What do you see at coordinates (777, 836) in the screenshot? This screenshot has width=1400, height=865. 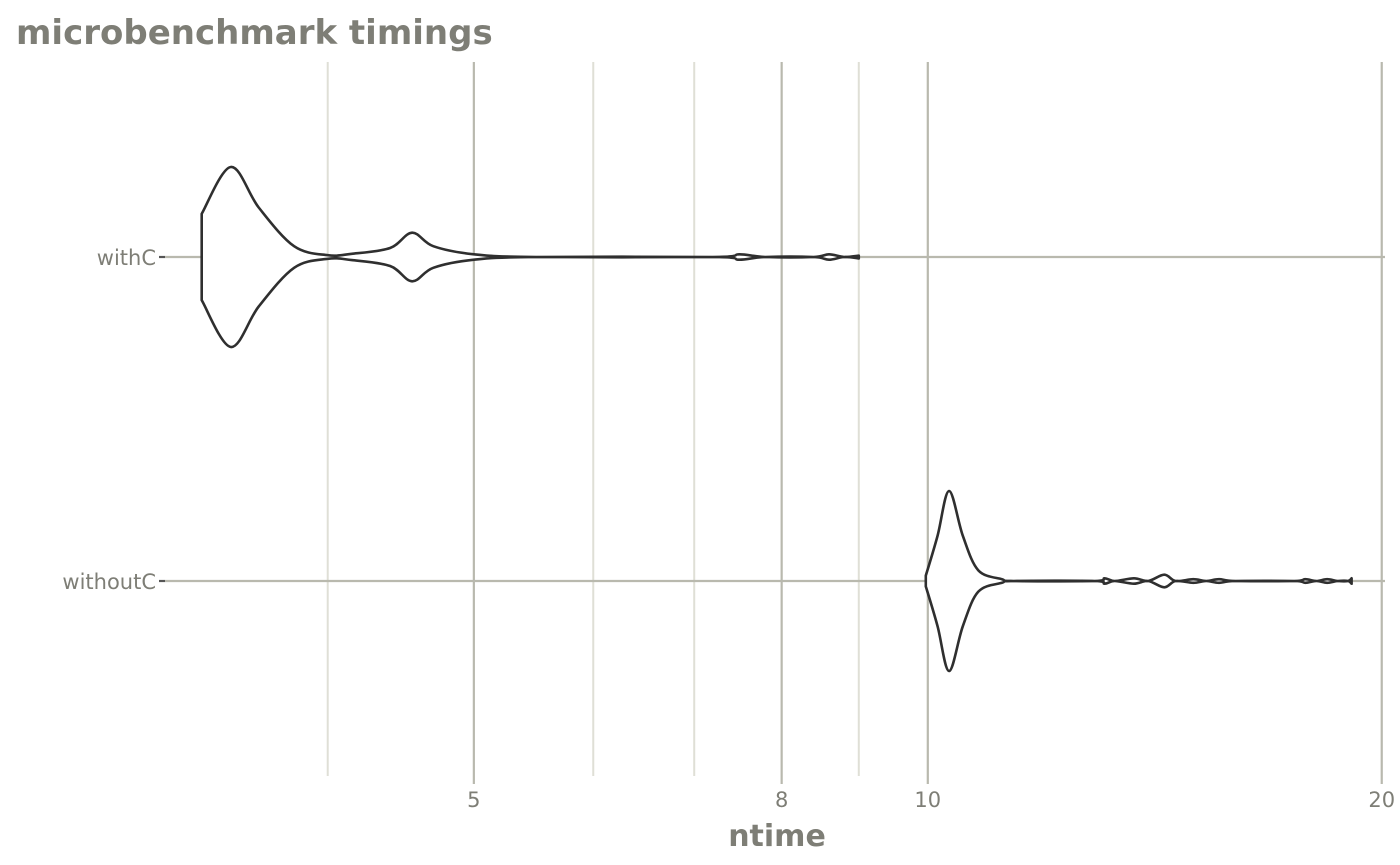 I see `x-axis-label: ntime` at bounding box center [777, 836].